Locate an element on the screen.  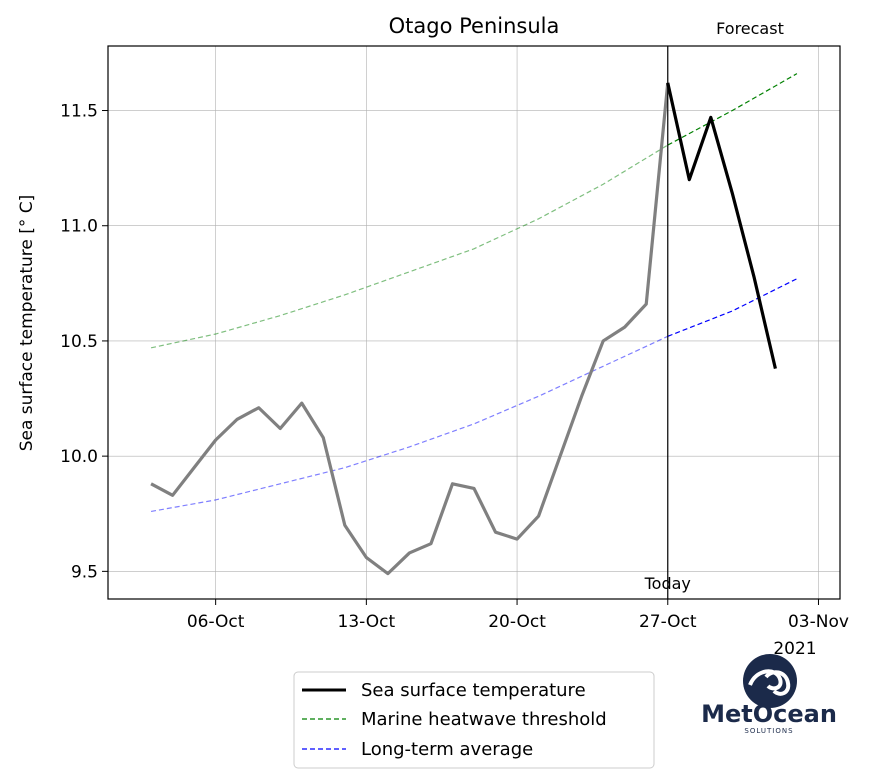
average-line-forecast is located at coordinates (732, 307).